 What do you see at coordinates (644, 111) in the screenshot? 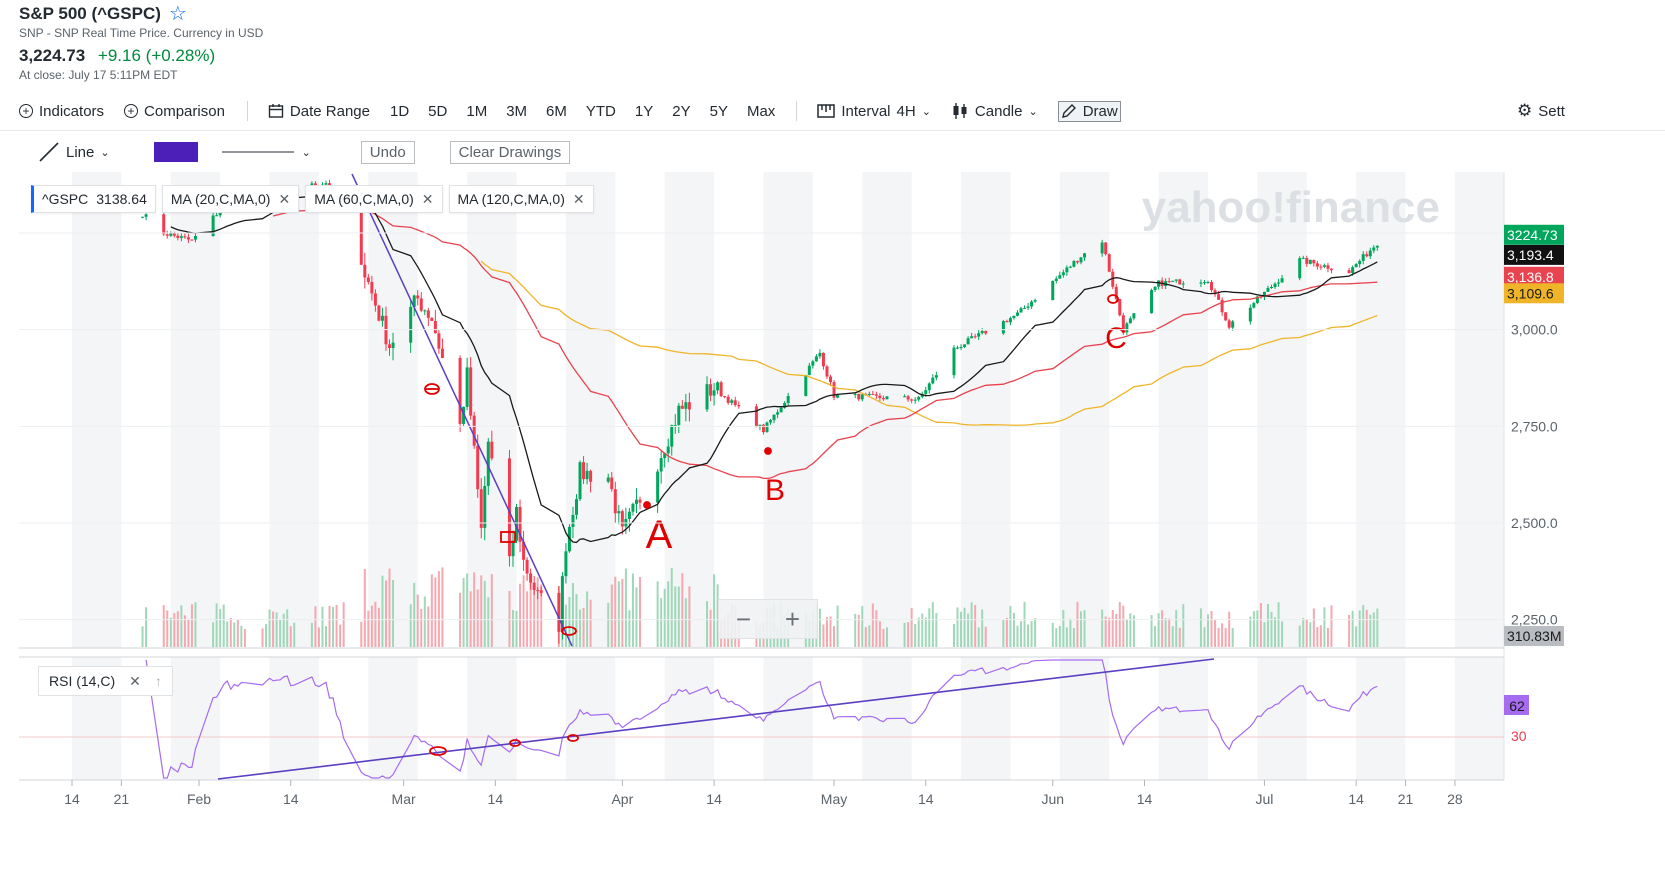
I see `range-1y: 1Y` at bounding box center [644, 111].